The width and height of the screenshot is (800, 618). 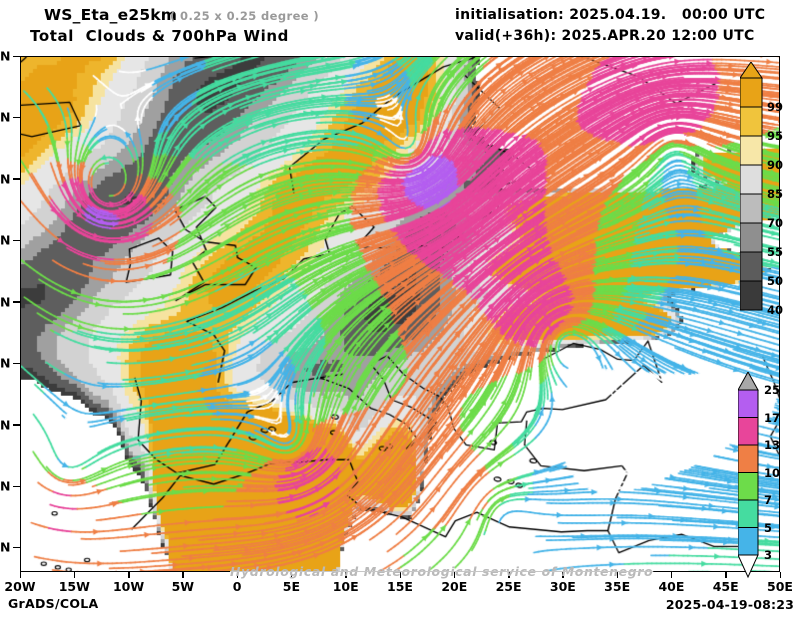 I want to click on valid-time-label: valid(+36h): 2025.APR.20 12:00 UTC, so click(x=605, y=36).